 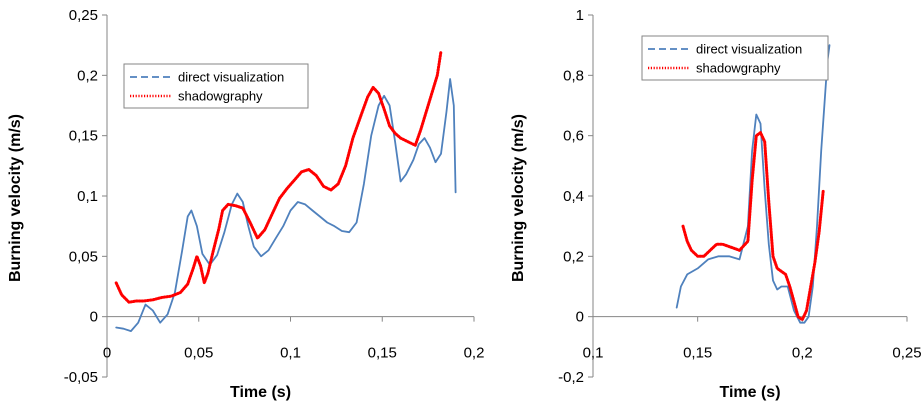 What do you see at coordinates (580, 15) in the screenshot?
I see `y-tick-label: 1` at bounding box center [580, 15].